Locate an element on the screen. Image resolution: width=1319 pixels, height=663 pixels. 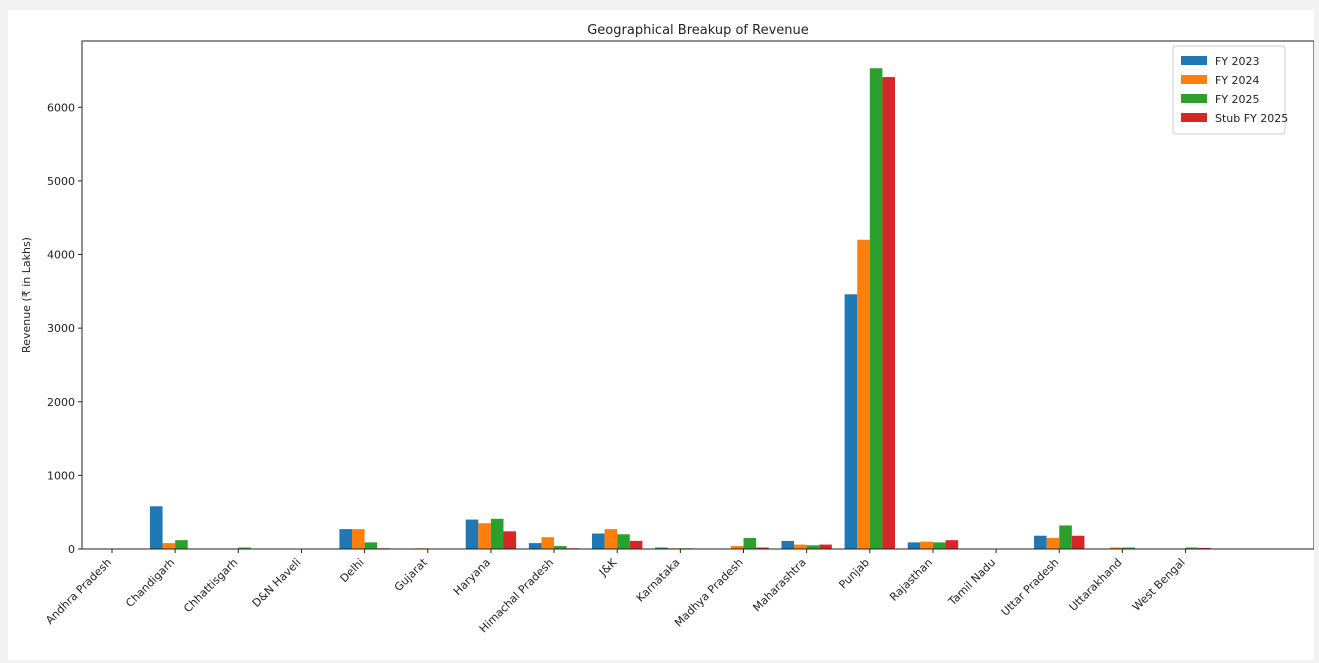
legend-label-2: FY 2025 is located at coordinates (1237, 99).